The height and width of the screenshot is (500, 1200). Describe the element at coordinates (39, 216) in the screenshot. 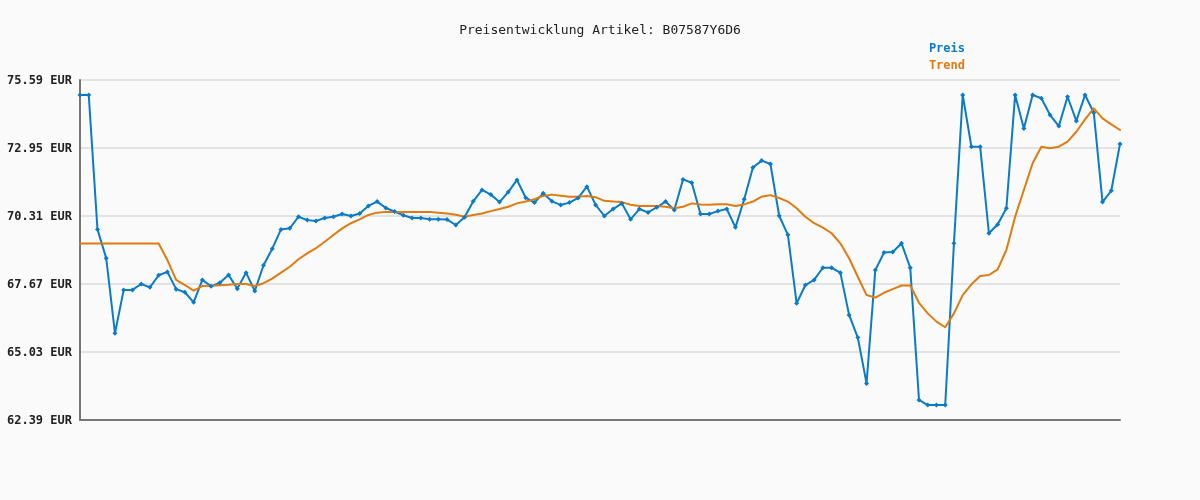

I see `y-tick-label: 70.31 EUR` at that location.